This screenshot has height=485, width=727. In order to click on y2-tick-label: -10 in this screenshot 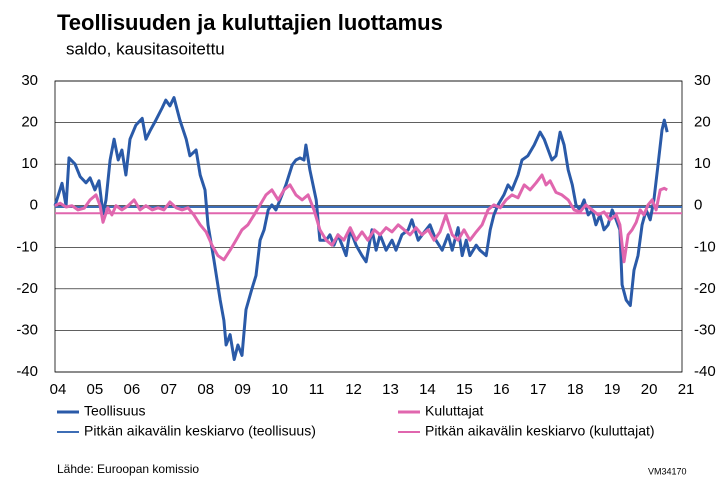, I will do `click(705, 246)`.